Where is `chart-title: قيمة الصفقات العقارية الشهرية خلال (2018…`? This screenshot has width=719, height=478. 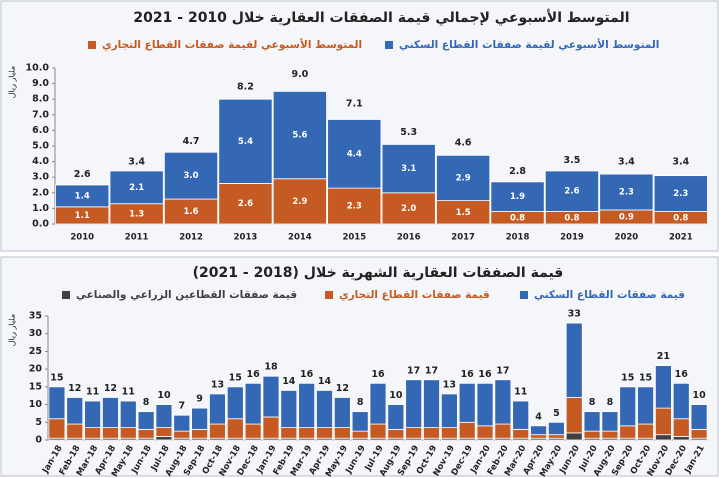 chart-title: قيمة الصفقات العقارية الشهرية خلال (2018… is located at coordinates (378, 273).